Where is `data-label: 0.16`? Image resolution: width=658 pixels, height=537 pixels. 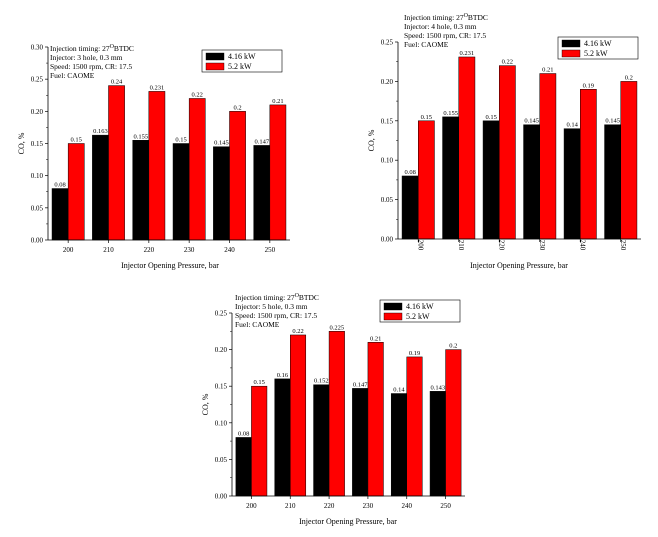 data-label: 0.16 is located at coordinates (283, 375).